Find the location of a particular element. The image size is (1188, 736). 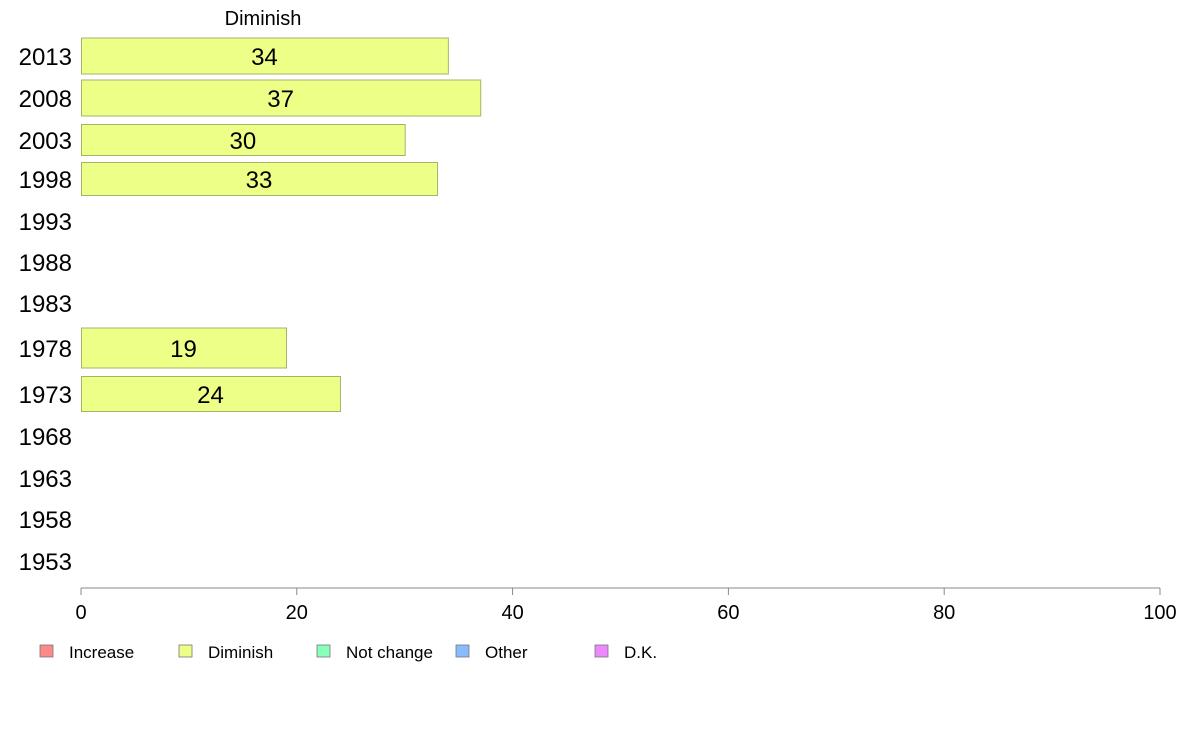

bar-diminish-1978 is located at coordinates (184, 348).